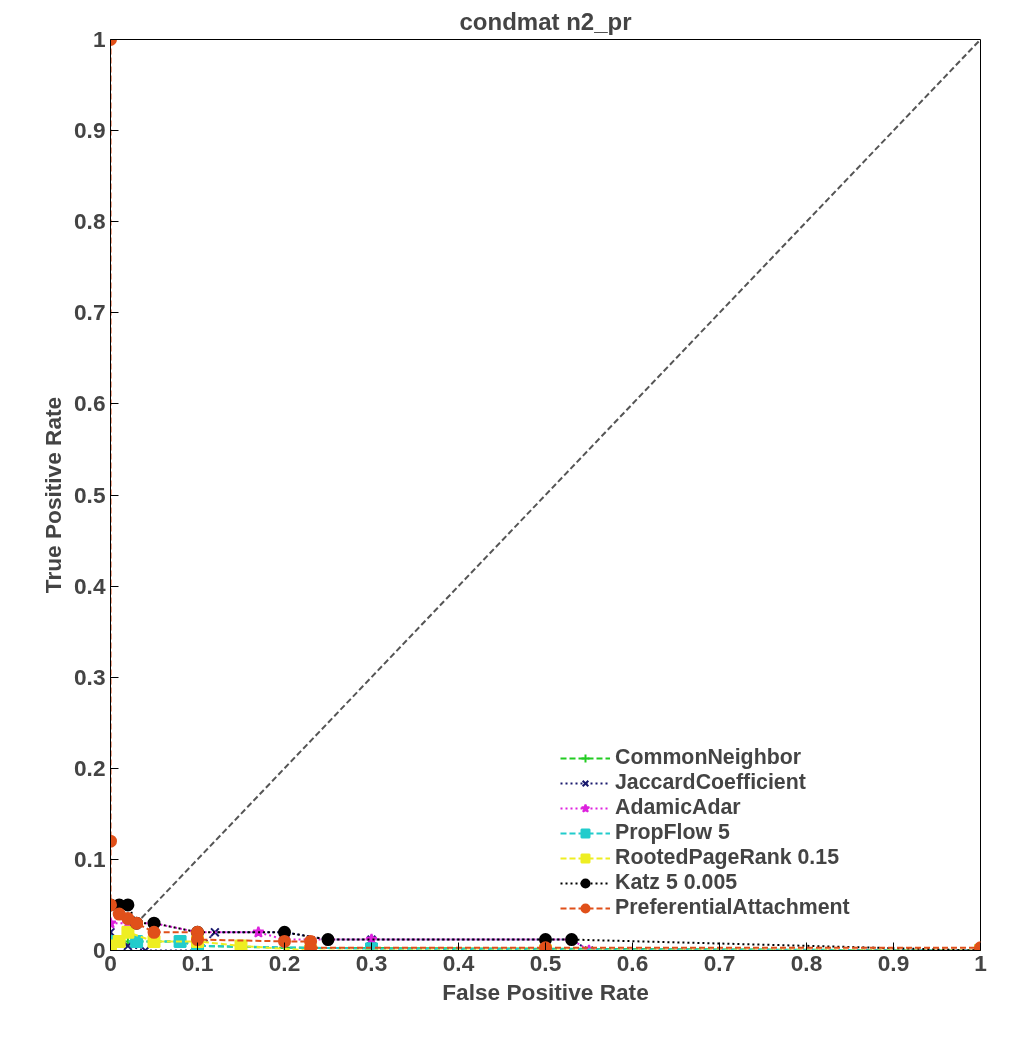  What do you see at coordinates (197, 962) in the screenshot?
I see `x-tick-label: 0.1` at bounding box center [197, 962].